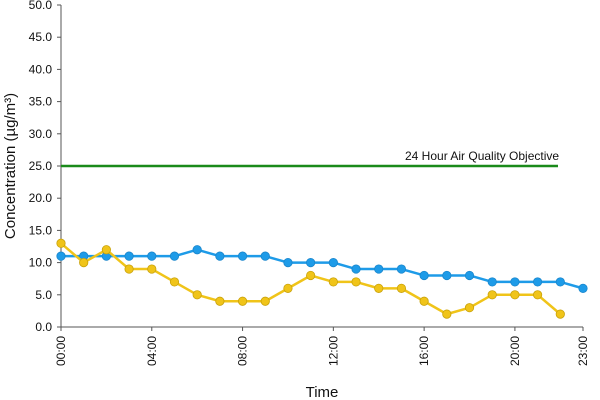  Describe the element at coordinates (43, 295) in the screenshot. I see `y-tick-label: 5.0` at that location.